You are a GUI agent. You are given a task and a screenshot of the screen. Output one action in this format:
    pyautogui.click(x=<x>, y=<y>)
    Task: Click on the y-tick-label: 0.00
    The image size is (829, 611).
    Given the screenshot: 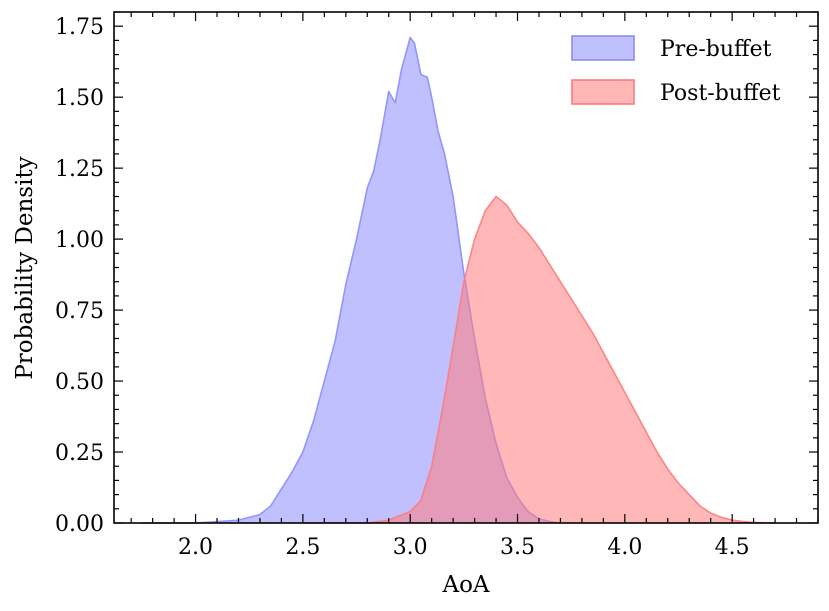 What is the action you would take?
    pyautogui.click(x=79, y=524)
    